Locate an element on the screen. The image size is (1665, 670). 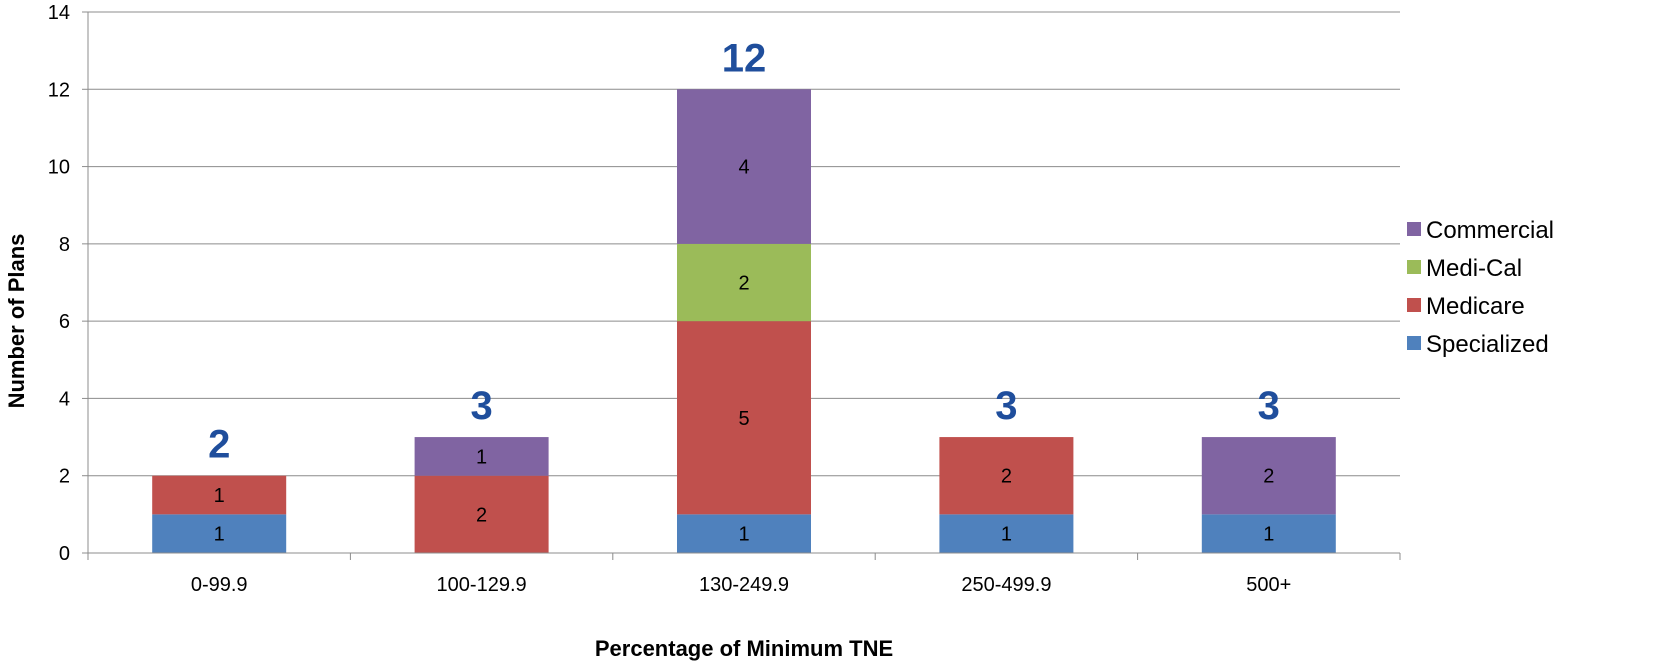
y-tick-label: 4 is located at coordinates (64, 399).